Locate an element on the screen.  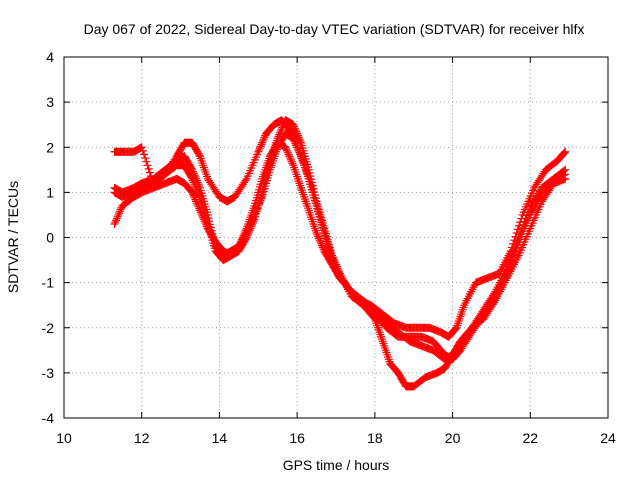
x-tick-label: 14 is located at coordinates (220, 438).